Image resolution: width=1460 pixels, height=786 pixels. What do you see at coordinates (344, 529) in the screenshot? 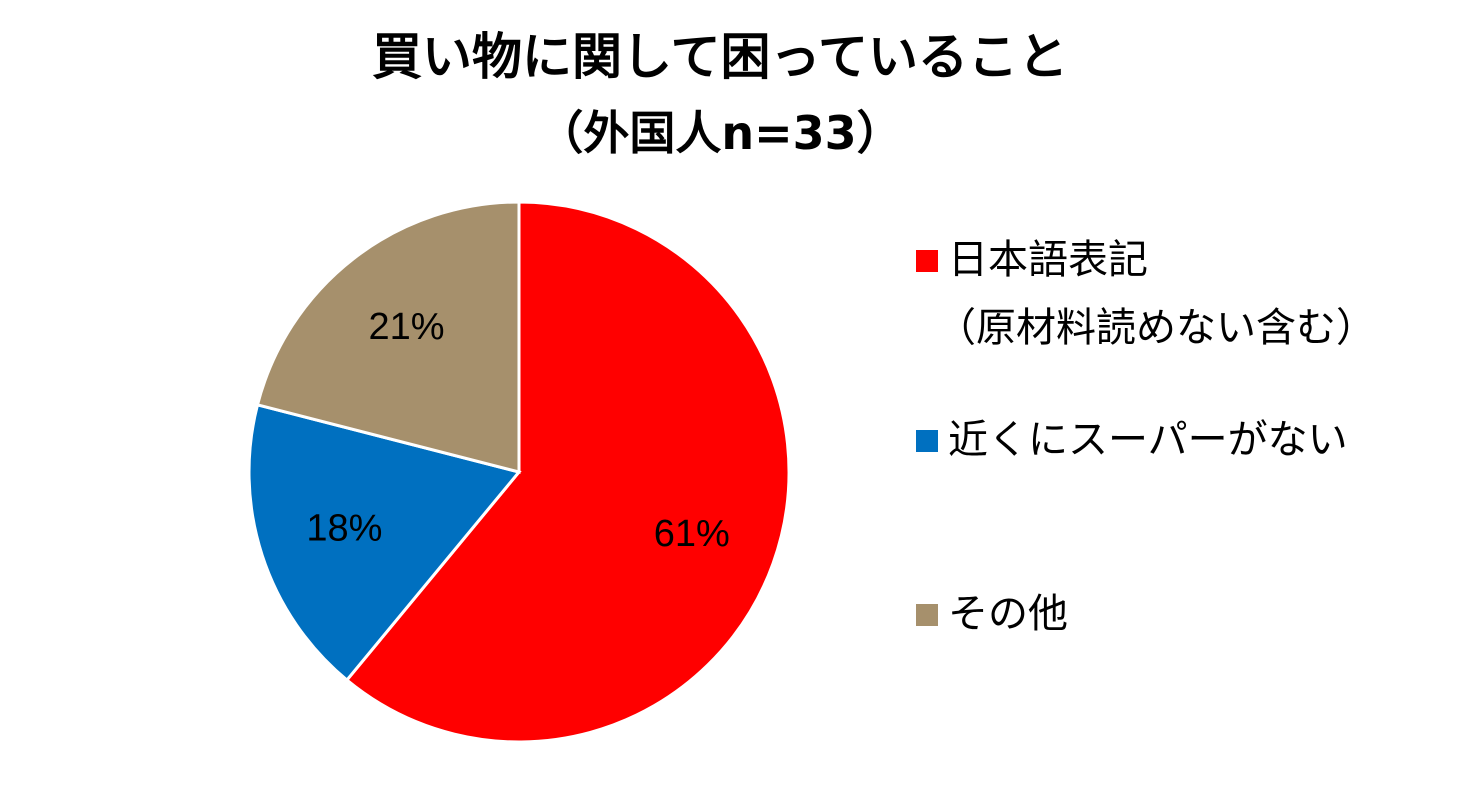
I see `data-label-no-supermarket: 18%` at bounding box center [344, 529].